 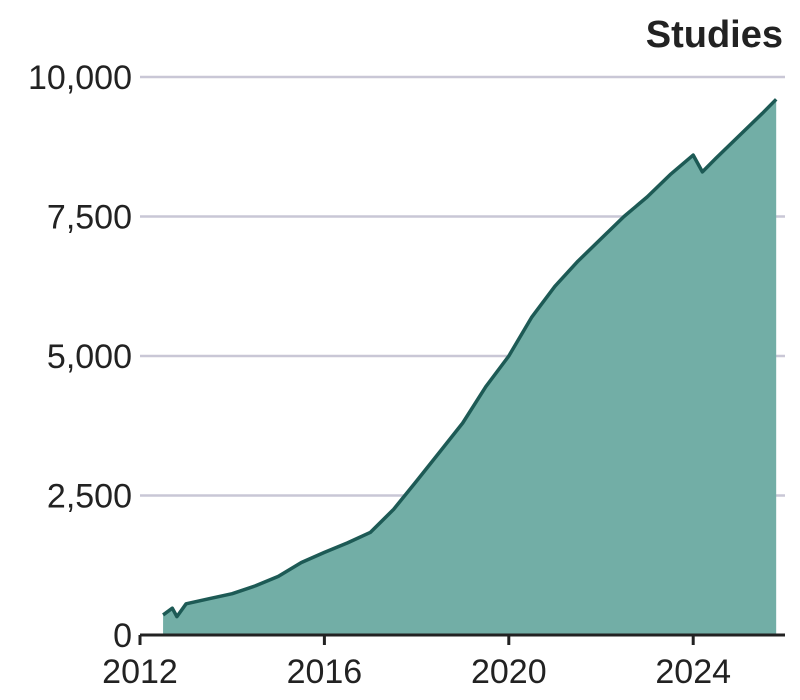 I want to click on y-tick-label: 5,000, so click(x=89, y=357).